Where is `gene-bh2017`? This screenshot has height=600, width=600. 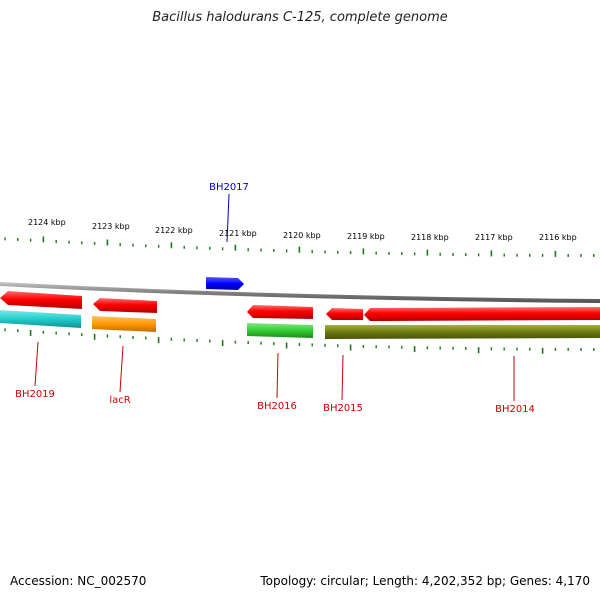
gene-bh2017 is located at coordinates (225, 283).